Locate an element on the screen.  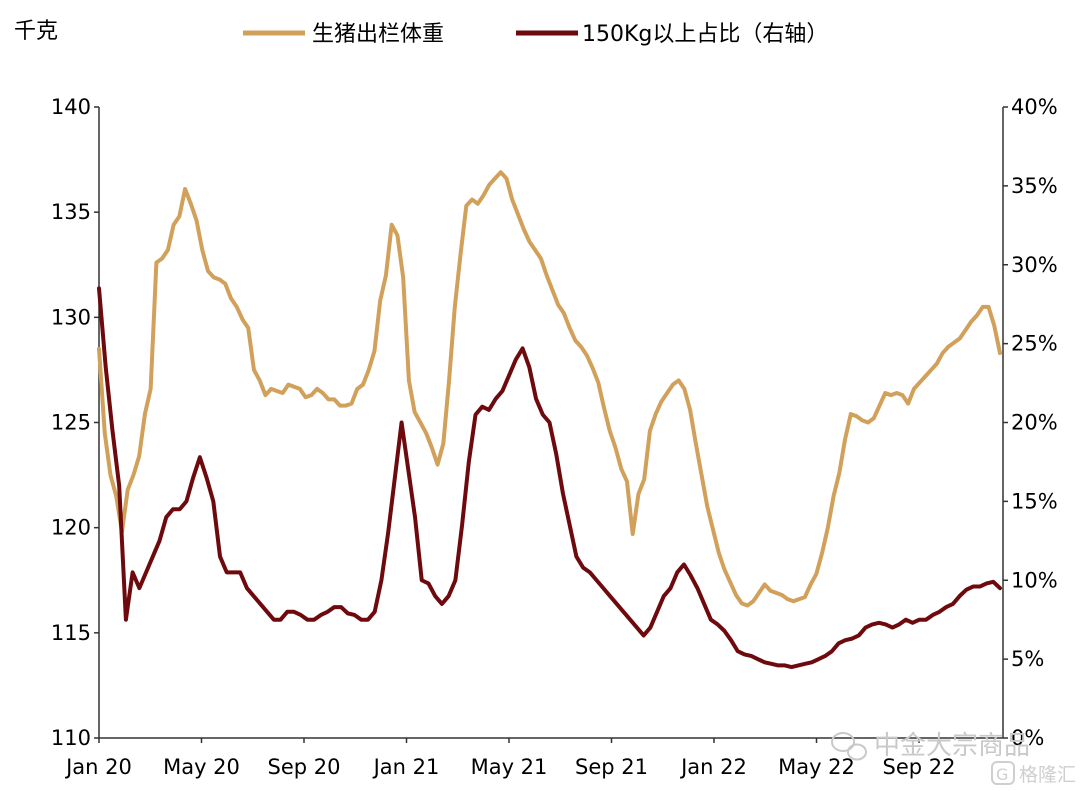
svg-text: G is located at coordinates (1002, 774).